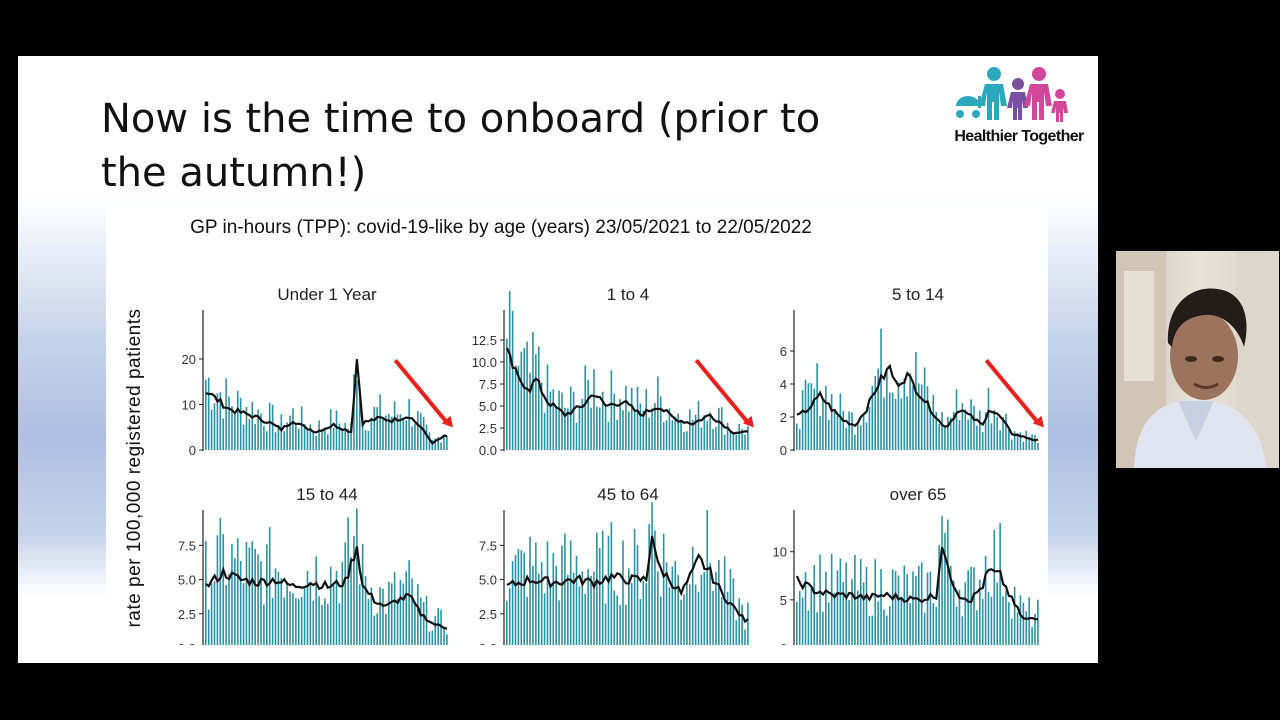 The height and width of the screenshot is (720, 1280). What do you see at coordinates (783, 643) in the screenshot?
I see `y-tick-label: 0` at bounding box center [783, 643].